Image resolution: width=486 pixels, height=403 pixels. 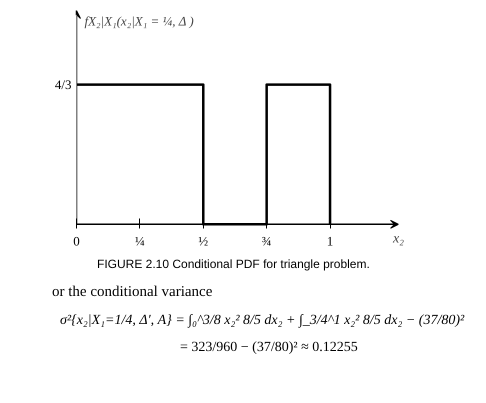 What do you see at coordinates (76, 241) in the screenshot?
I see `x-tick-label: 0` at bounding box center [76, 241].